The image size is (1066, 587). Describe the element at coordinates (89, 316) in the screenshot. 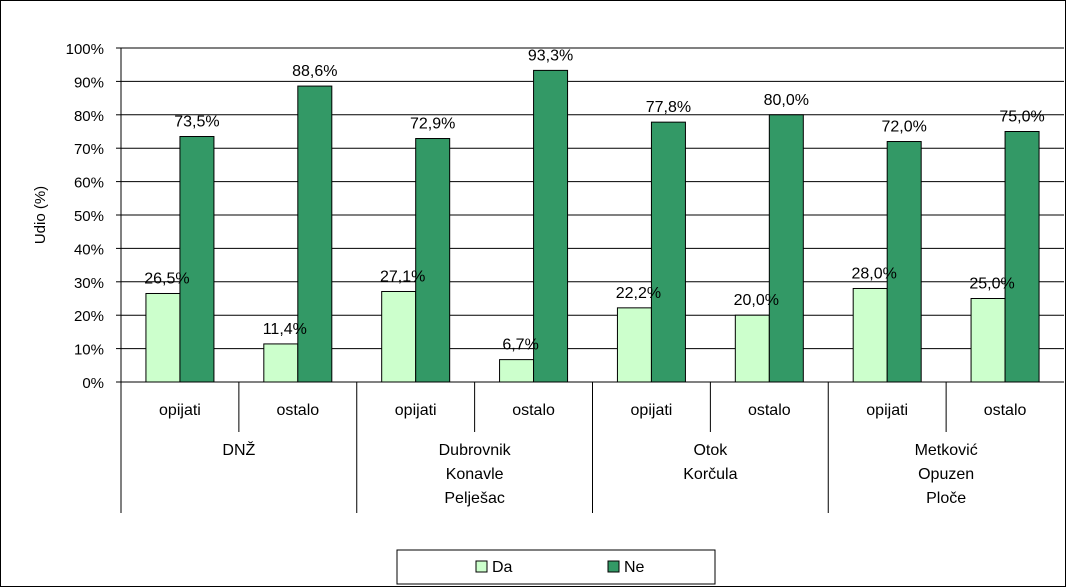

I see `y-tick-label: 20%` at that location.